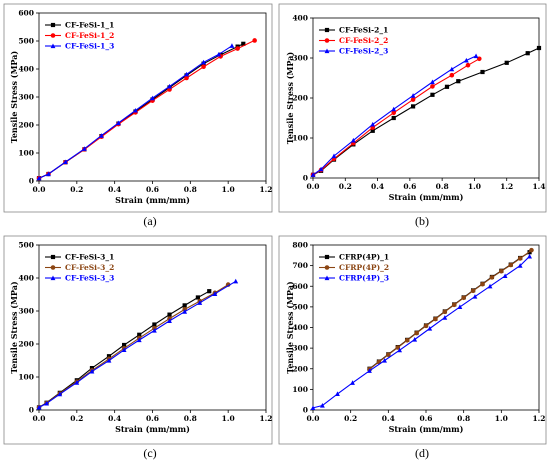 This screenshot has height=469, width=550. I want to click on legend-label: CF-FeSi-2_3, so click(363, 51).